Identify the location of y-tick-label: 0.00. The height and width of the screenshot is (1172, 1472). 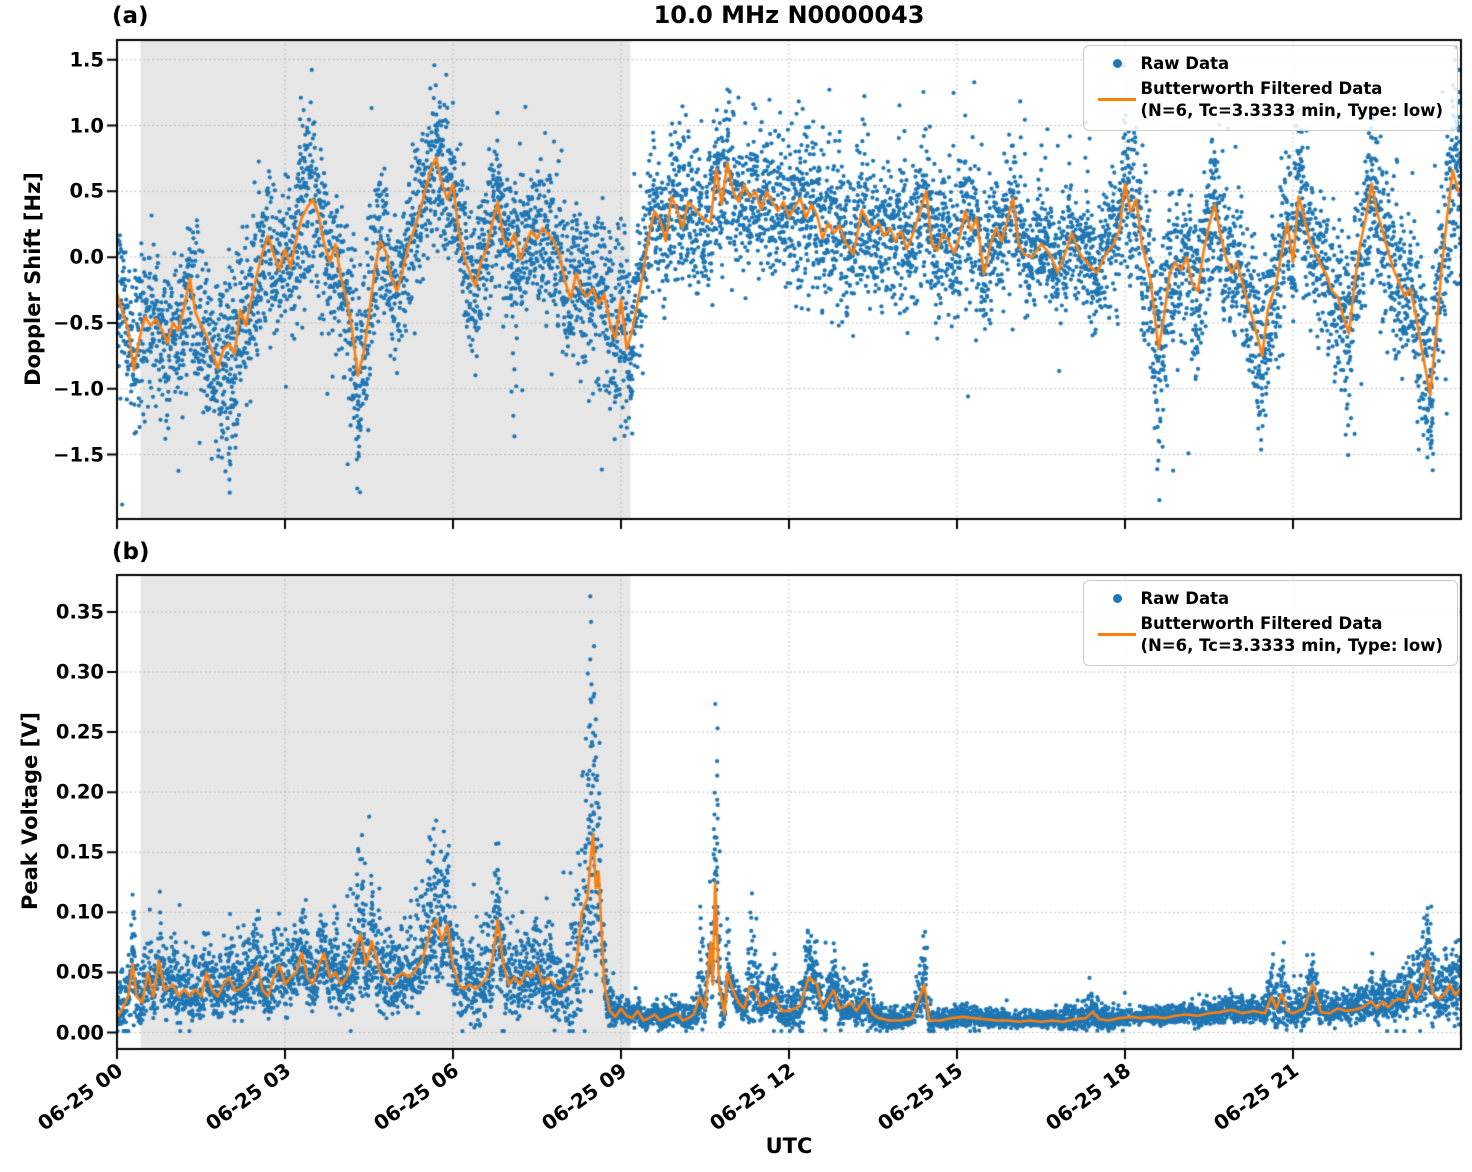
(79, 1033).